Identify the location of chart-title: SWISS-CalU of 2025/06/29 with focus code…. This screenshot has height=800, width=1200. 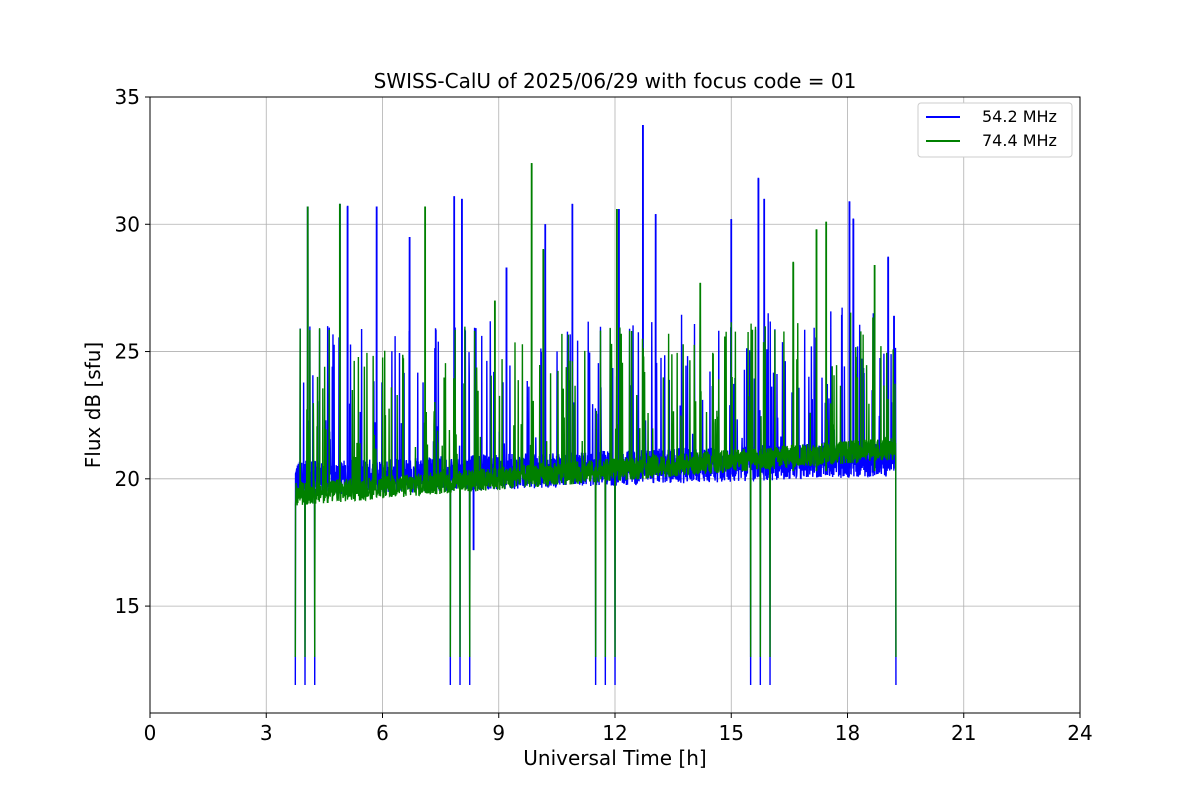
(615, 81).